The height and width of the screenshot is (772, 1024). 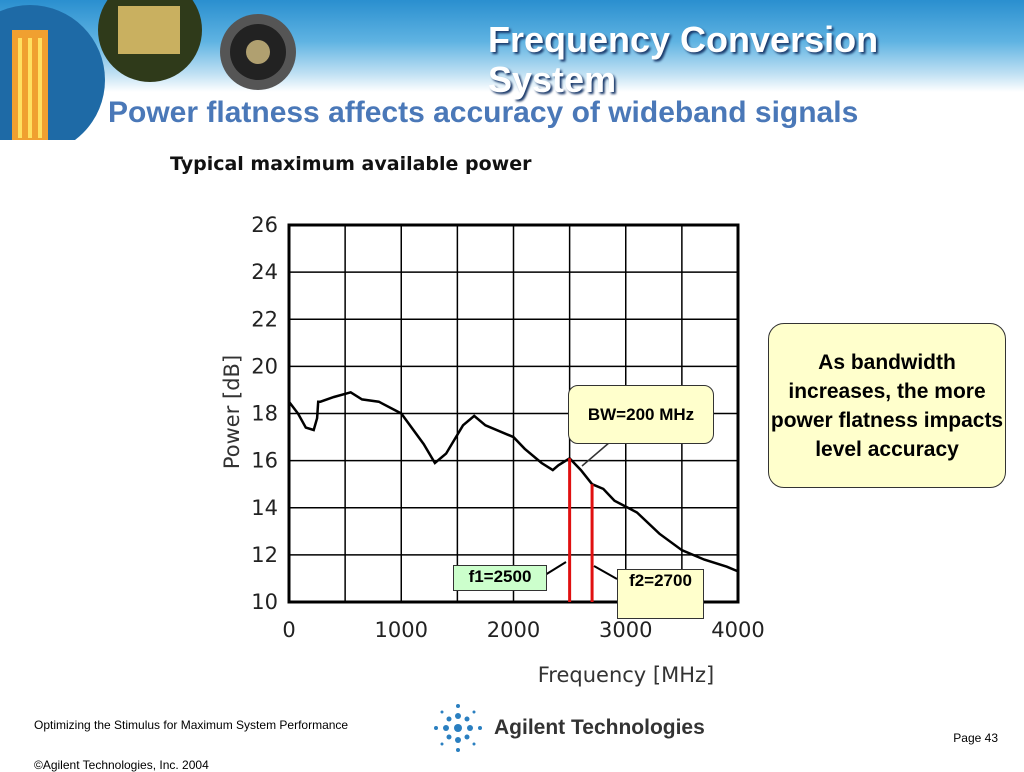 What do you see at coordinates (264, 602) in the screenshot?
I see `y-tick-label: 10` at bounding box center [264, 602].